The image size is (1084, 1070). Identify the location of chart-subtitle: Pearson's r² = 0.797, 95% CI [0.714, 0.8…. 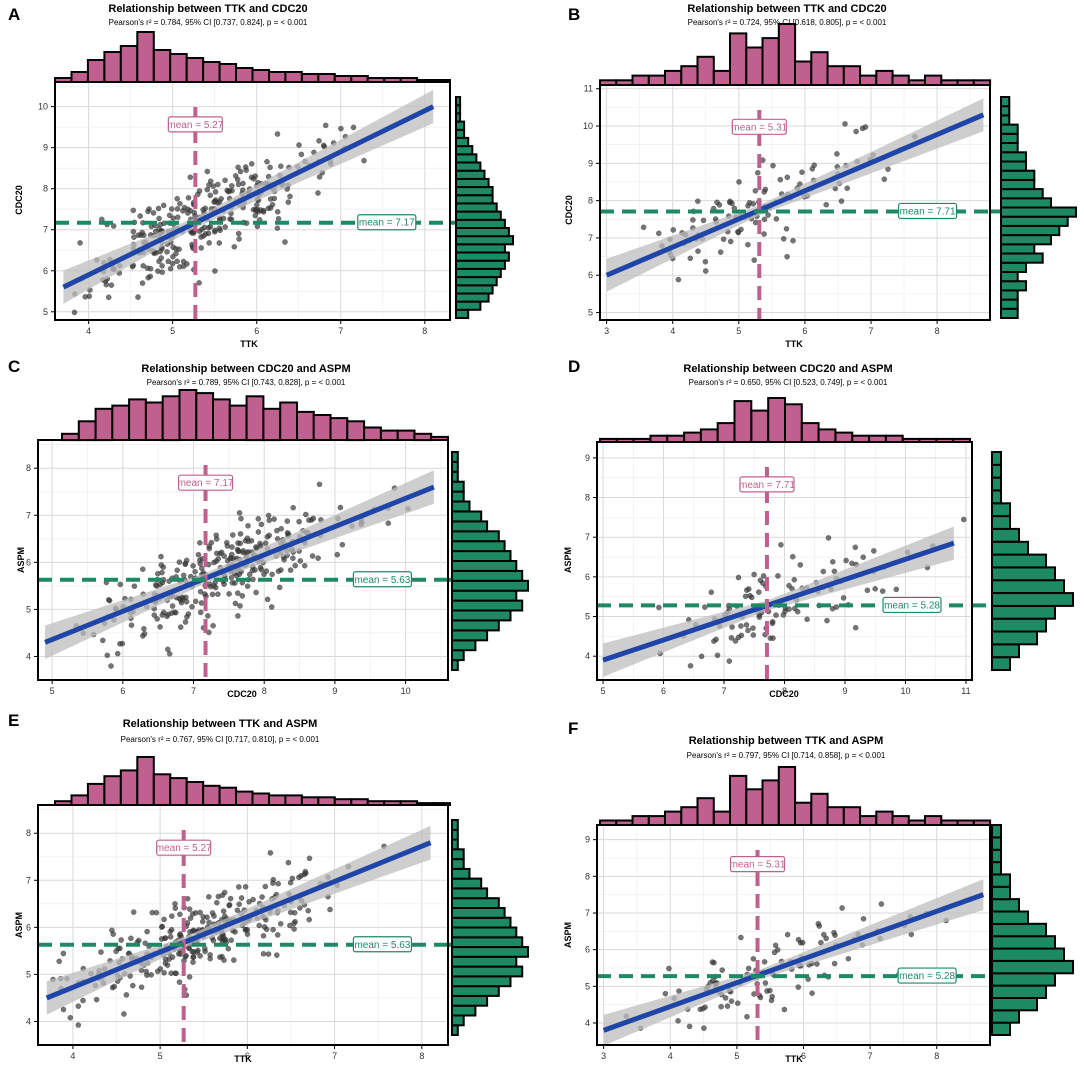
(786, 755).